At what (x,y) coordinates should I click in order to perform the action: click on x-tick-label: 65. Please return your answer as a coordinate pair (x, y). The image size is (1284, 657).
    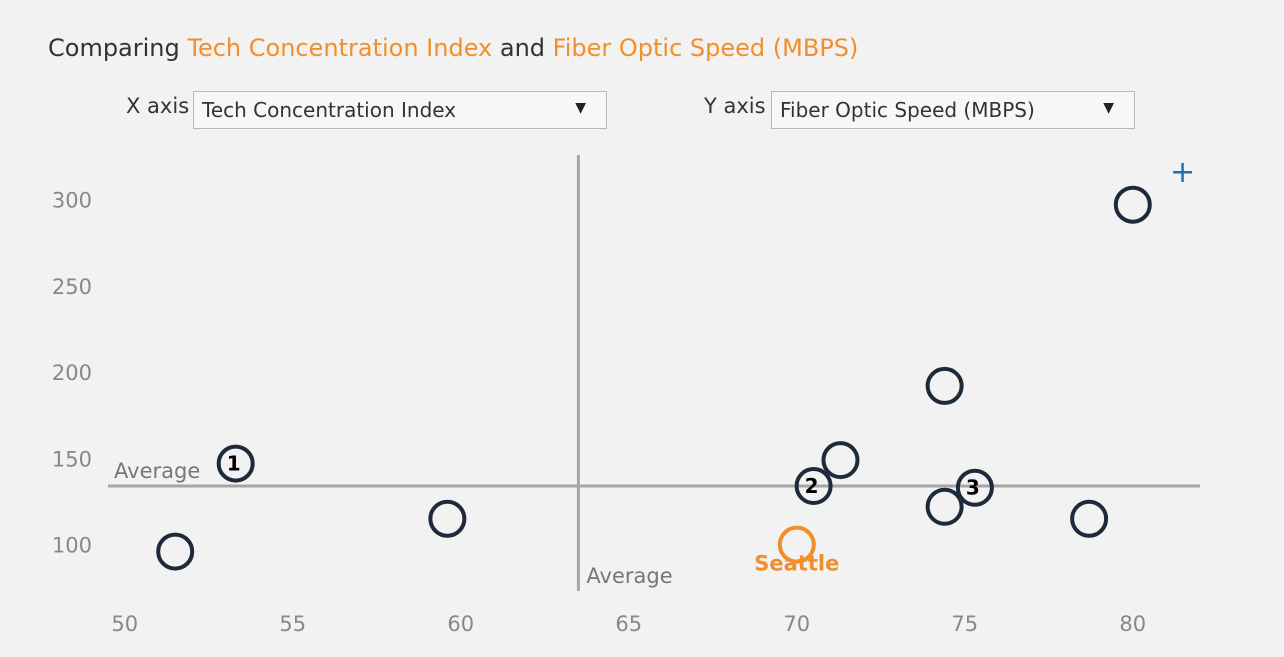
    Looking at the image, I should click on (628, 624).